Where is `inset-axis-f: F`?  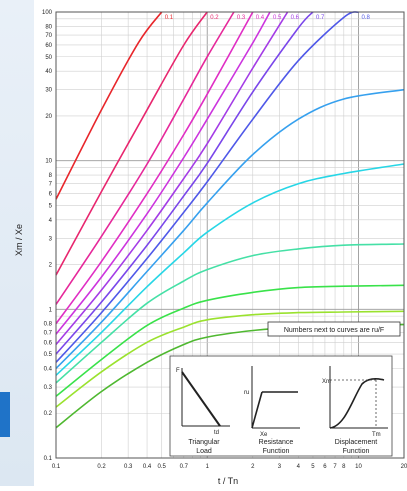
inset-axis-f: F is located at coordinates (178, 371).